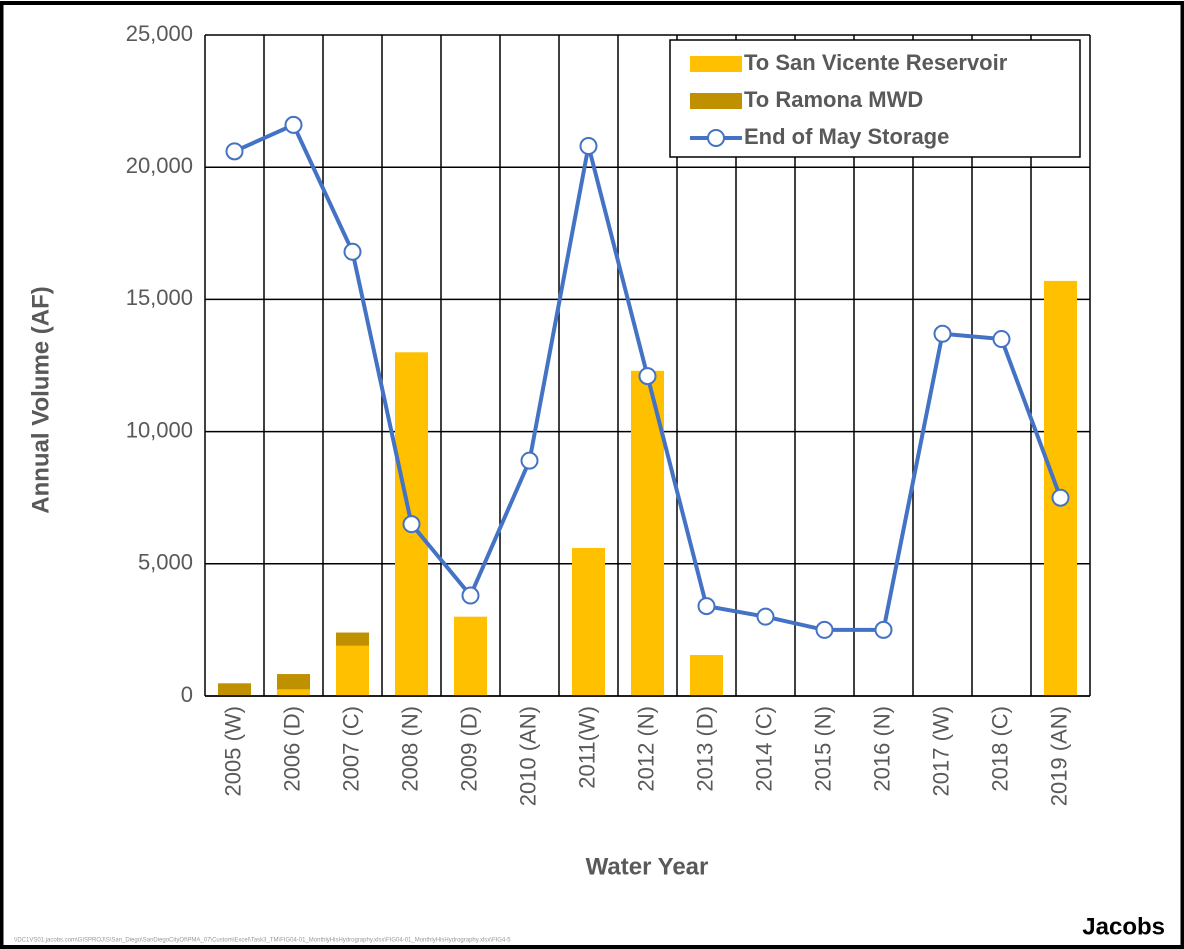  What do you see at coordinates (187, 694) in the screenshot?
I see `y-tick-label: 0` at bounding box center [187, 694].